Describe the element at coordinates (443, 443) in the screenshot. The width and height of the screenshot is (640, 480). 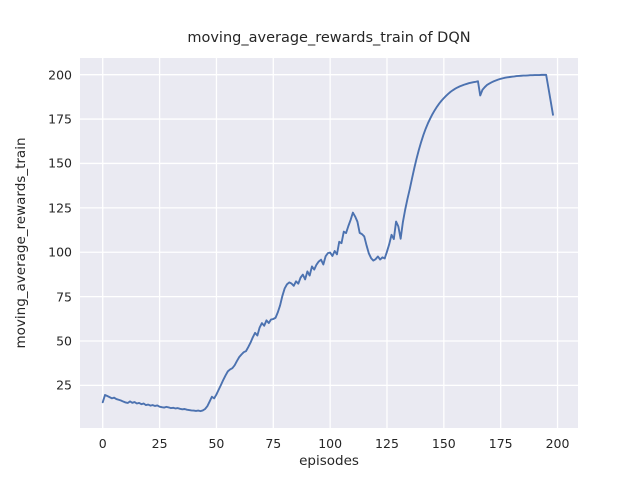
I see `x-tick-label: 150` at that location.